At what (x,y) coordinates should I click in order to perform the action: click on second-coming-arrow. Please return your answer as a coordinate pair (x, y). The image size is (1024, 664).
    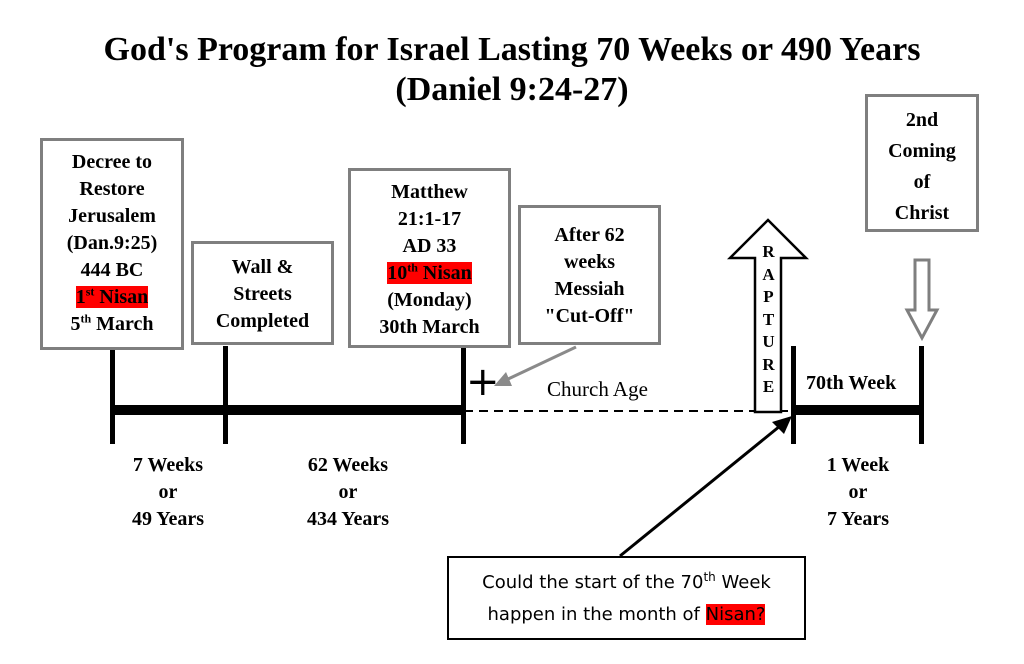
    Looking at the image, I should click on (922, 300).